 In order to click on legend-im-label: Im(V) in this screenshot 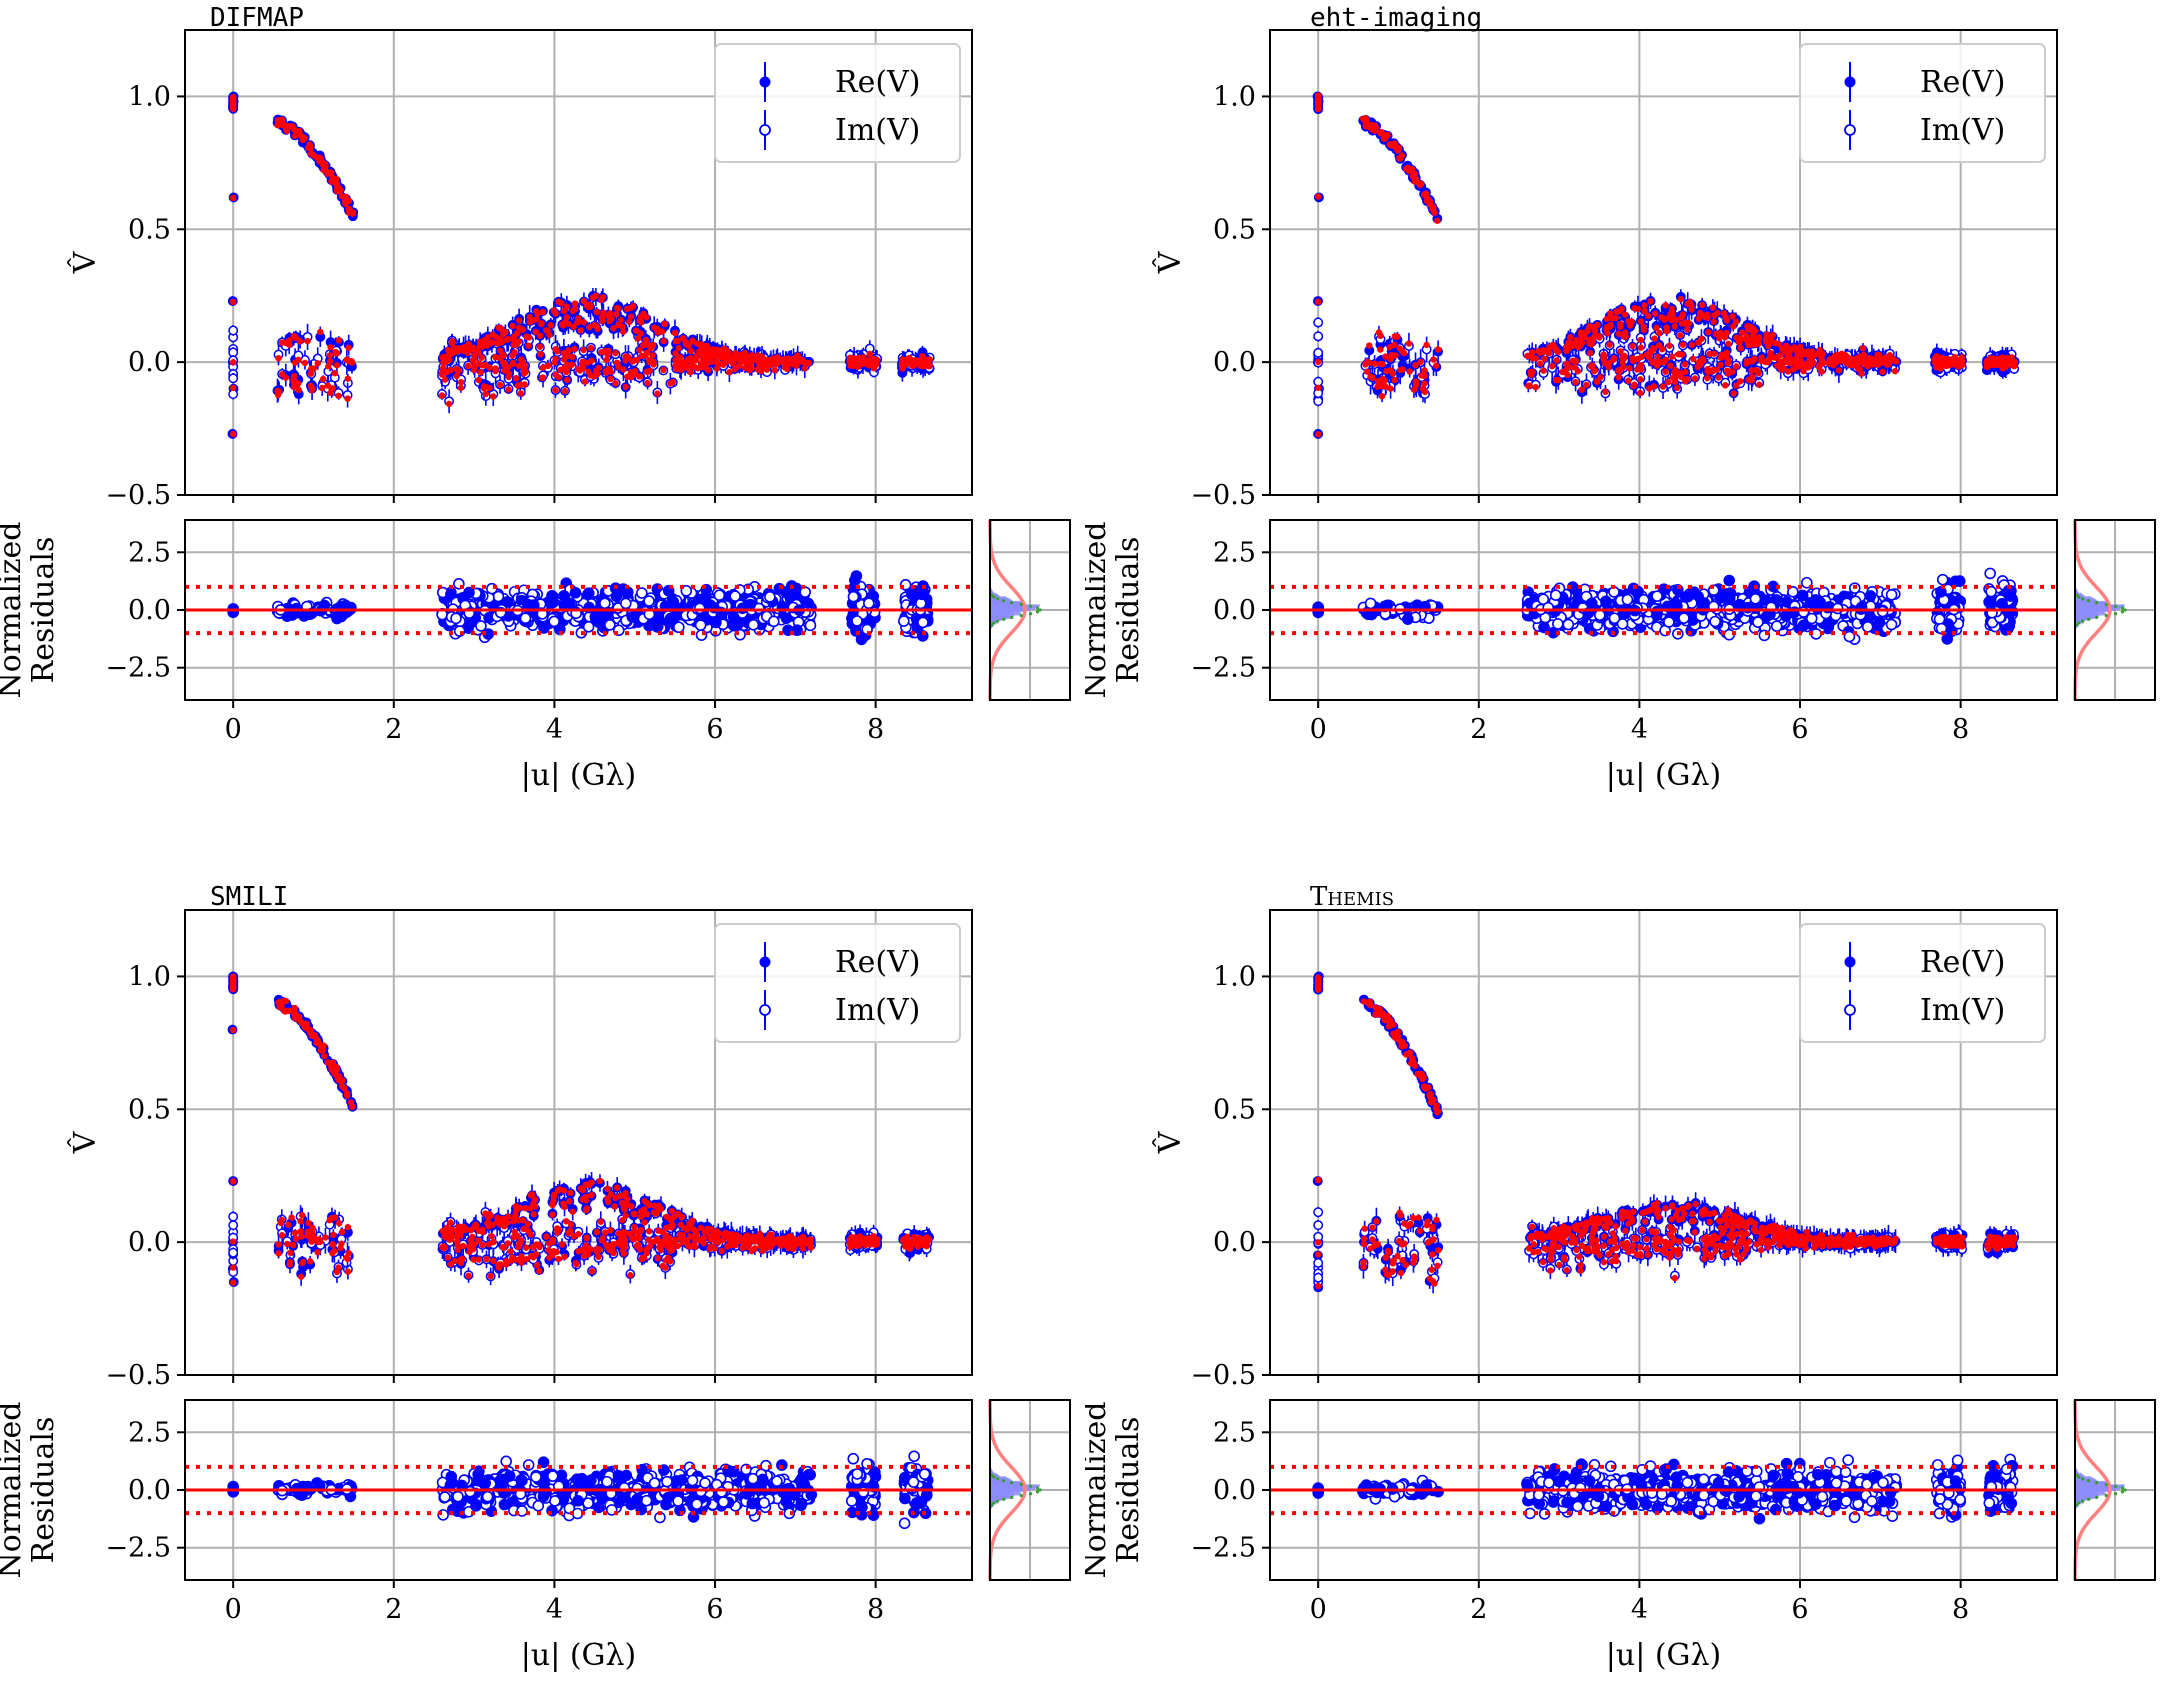, I will do `click(877, 130)`.